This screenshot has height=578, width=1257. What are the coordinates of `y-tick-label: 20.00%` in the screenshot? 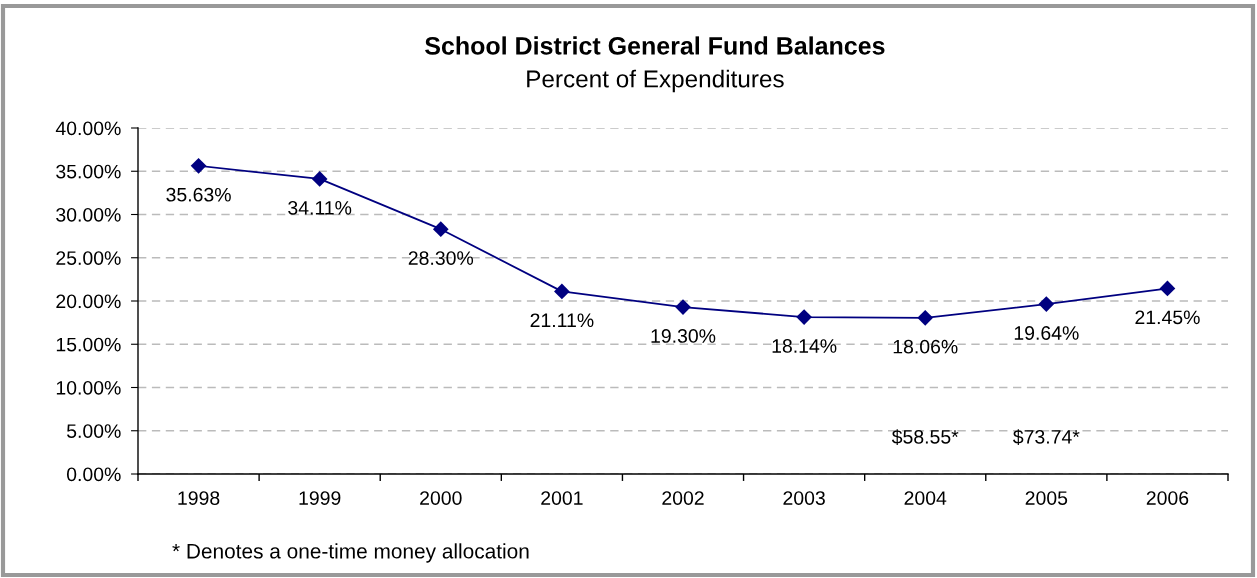 It's located at (88, 301).